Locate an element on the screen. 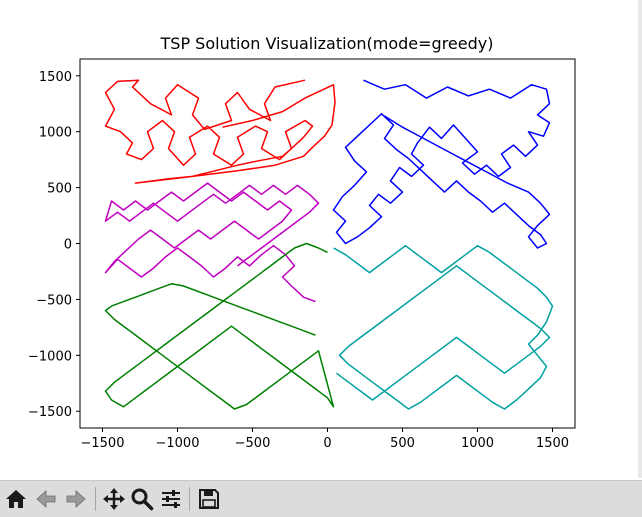 Image resolution: width=642 pixels, height=517 pixels. y-tick-label: 500 is located at coordinates (59, 189).